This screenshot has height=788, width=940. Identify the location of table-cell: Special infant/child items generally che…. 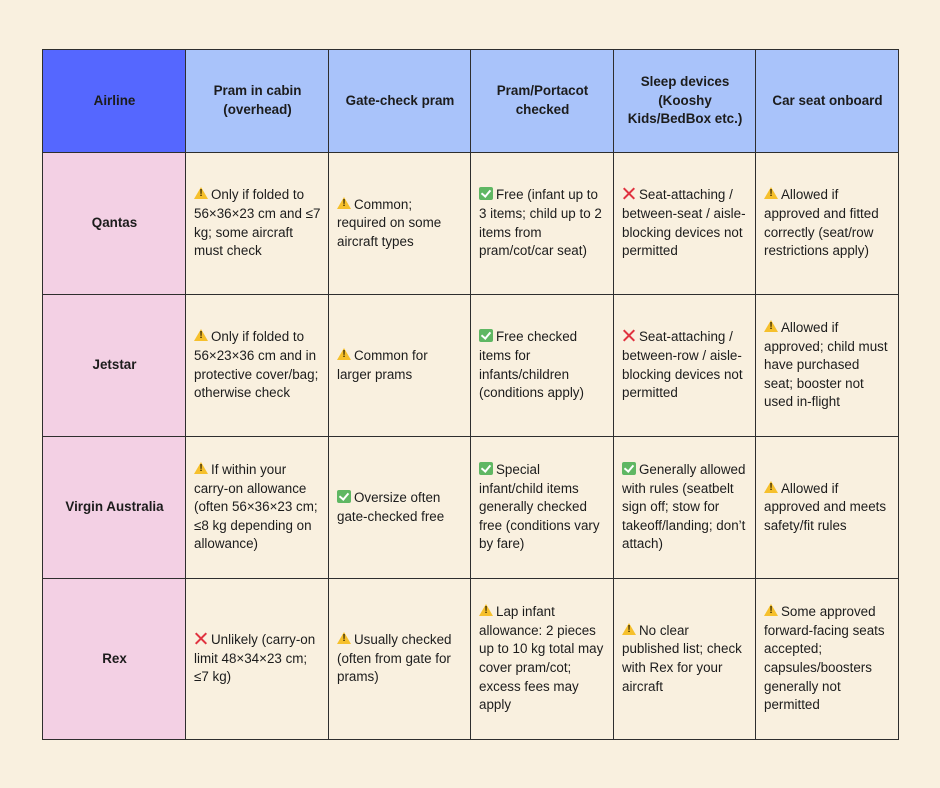
(542, 507).